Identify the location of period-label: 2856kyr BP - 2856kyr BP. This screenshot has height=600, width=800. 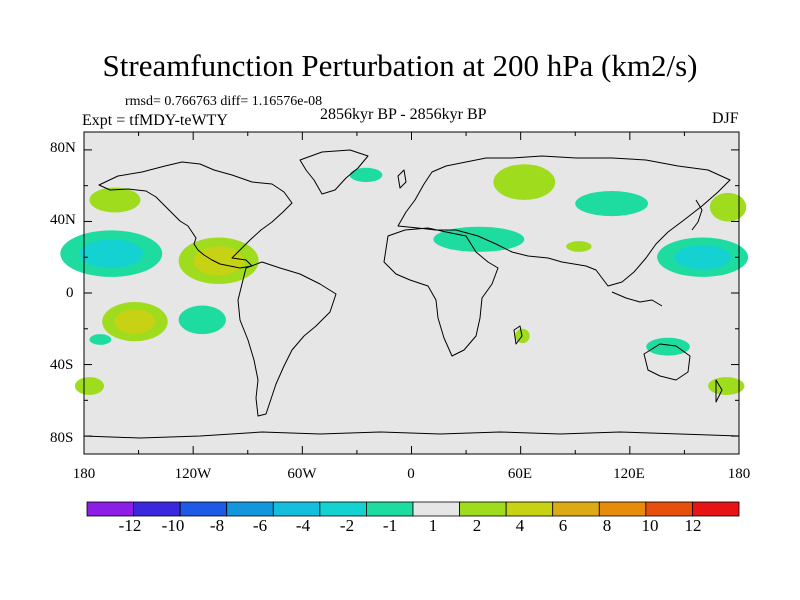
(403, 114).